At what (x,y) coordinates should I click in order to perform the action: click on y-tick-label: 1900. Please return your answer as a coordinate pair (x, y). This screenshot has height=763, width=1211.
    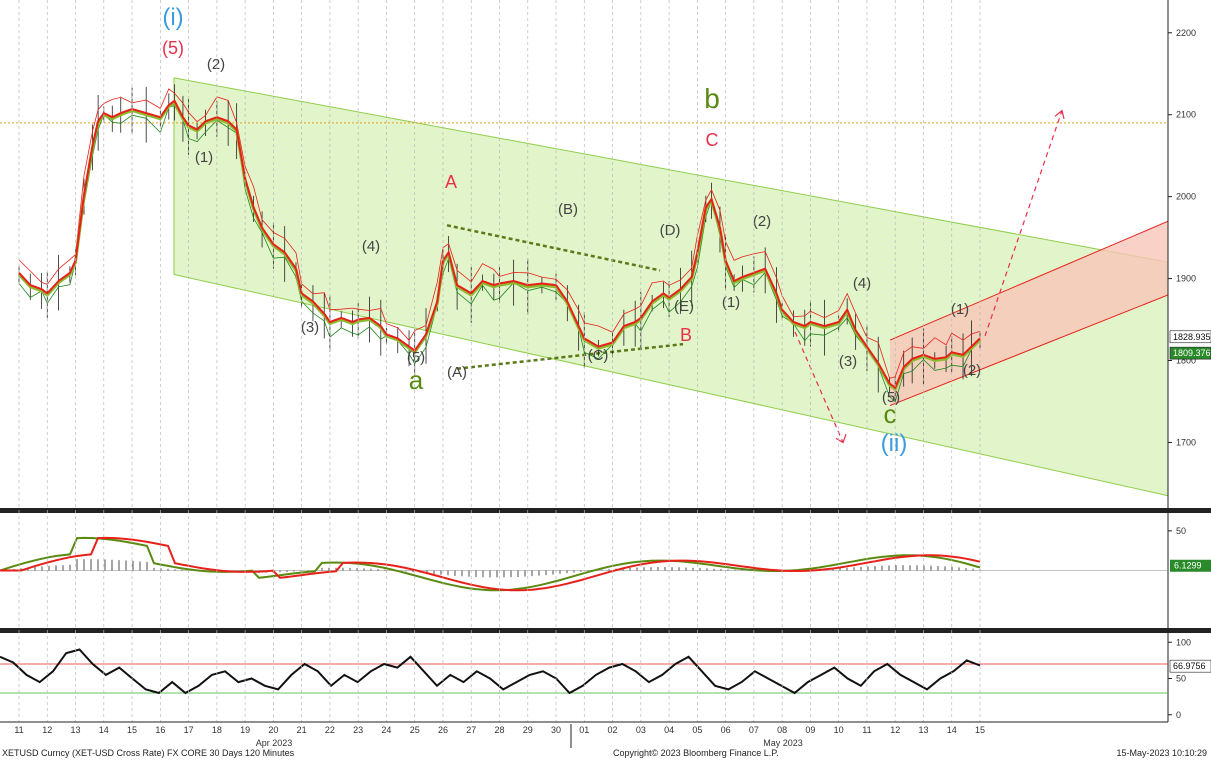
    Looking at the image, I should click on (1186, 279).